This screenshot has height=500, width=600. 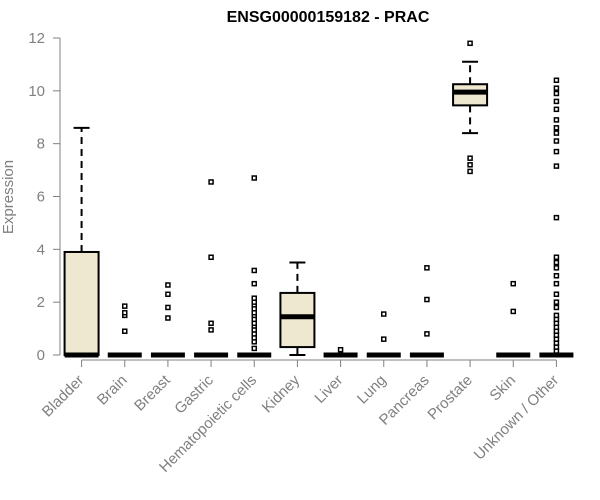 What do you see at coordinates (8, 197) in the screenshot?
I see `y-axis-label: Expression` at bounding box center [8, 197].